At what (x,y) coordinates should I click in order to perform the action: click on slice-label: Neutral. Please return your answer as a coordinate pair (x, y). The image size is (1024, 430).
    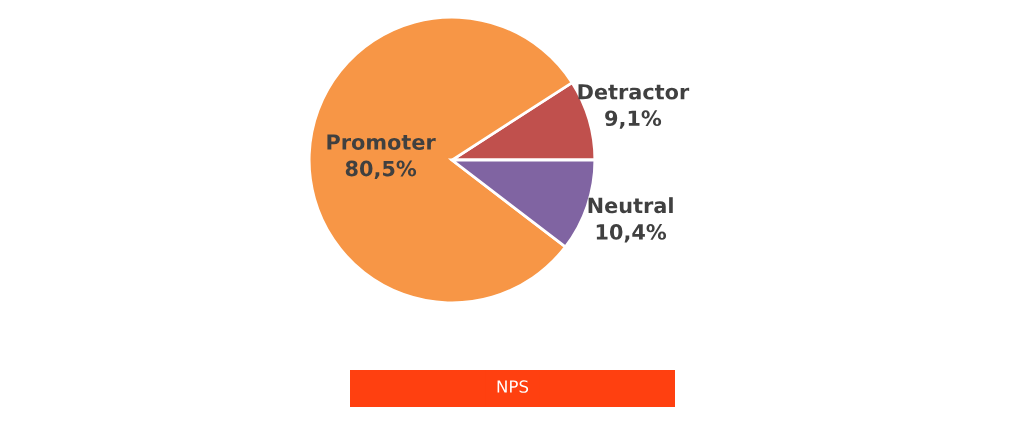
    Looking at the image, I should click on (630, 205).